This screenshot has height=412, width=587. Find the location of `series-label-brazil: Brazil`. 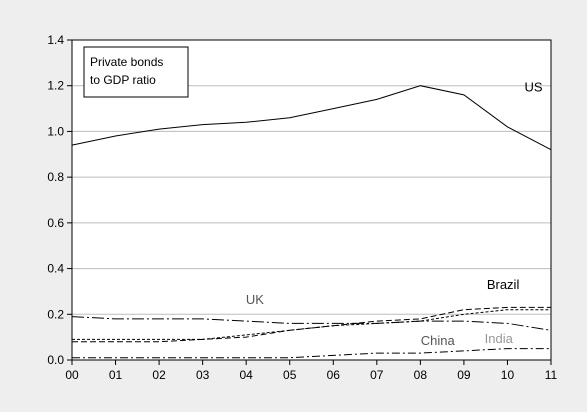

series-label-brazil: Brazil is located at coordinates (503, 284).